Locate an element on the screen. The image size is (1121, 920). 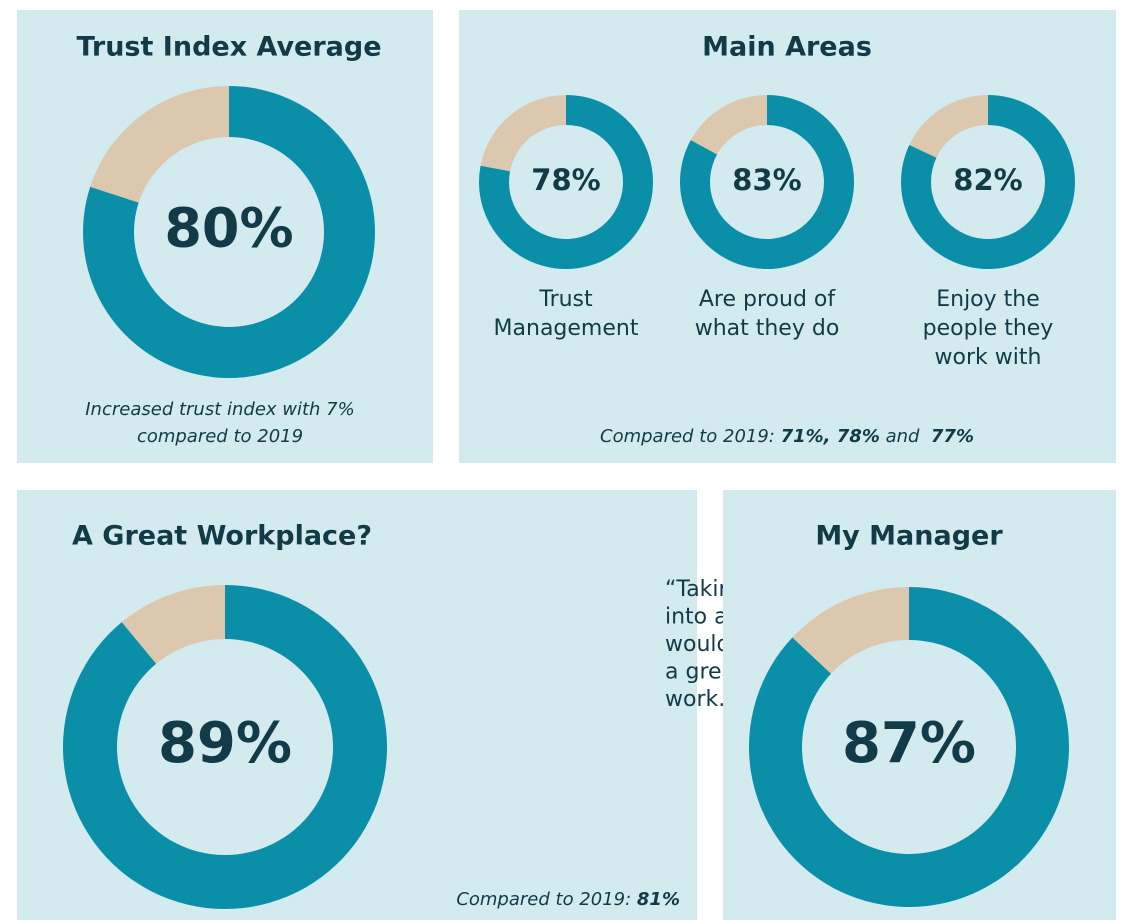
donut-label: 83% is located at coordinates (766, 180).